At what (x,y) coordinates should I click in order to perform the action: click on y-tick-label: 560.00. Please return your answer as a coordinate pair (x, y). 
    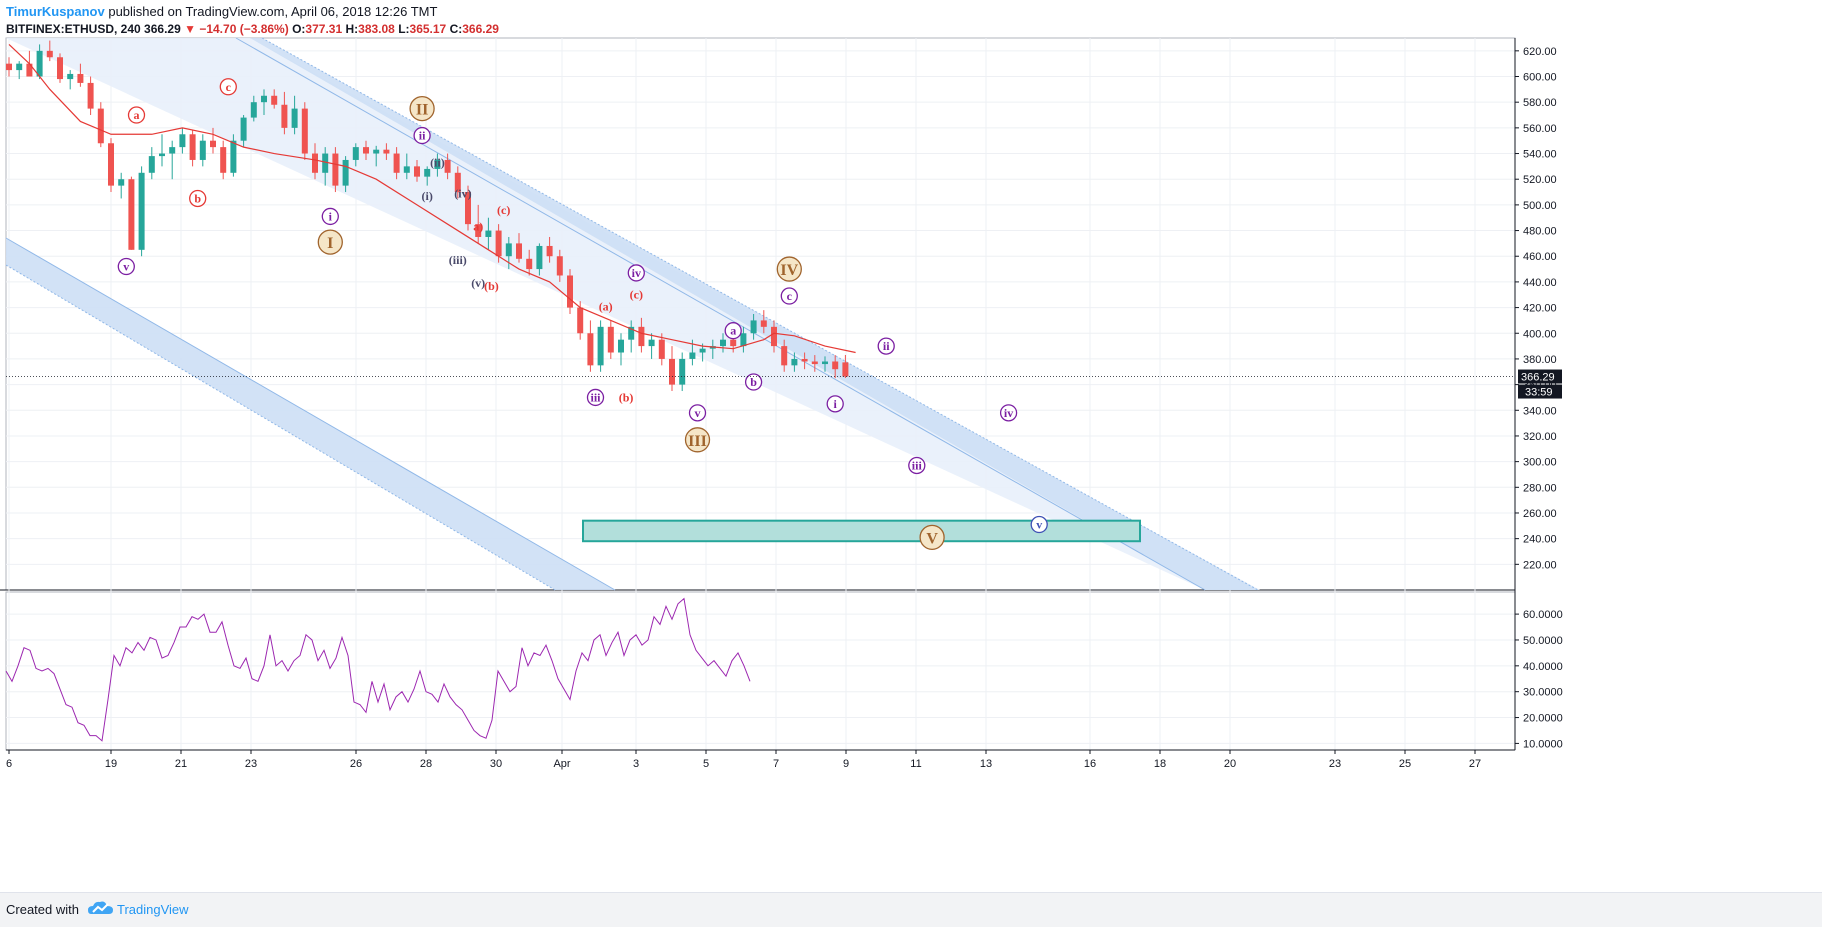
    Looking at the image, I should click on (1540, 129).